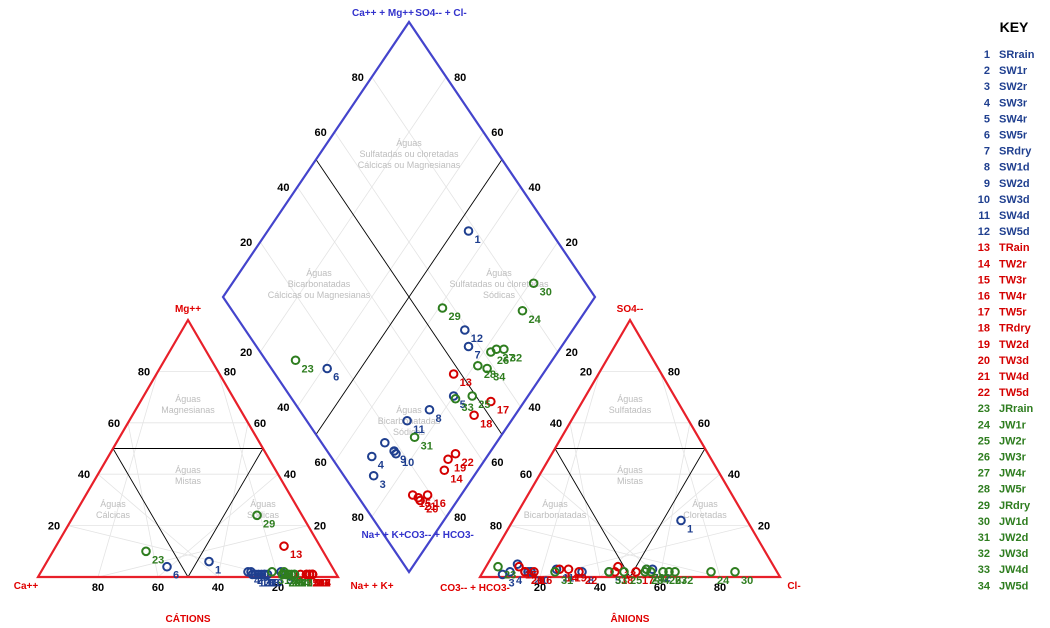  Describe the element at coordinates (320, 133) in the screenshot. I see `diamond-left-tick: 60` at that location.